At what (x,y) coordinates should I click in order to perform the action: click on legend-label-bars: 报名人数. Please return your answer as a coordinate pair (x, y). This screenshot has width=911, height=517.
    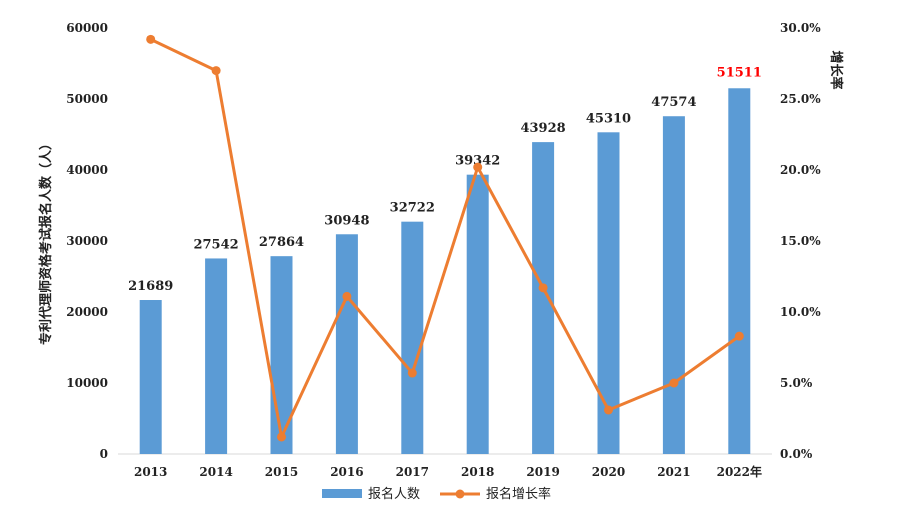
    Looking at the image, I should click on (394, 494).